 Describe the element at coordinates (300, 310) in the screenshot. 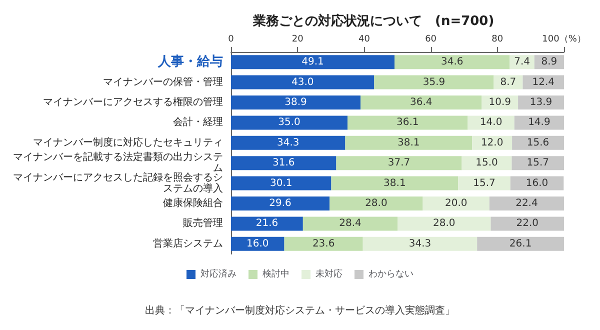

I see `source-note: 出典：「マイナンバー制度対応システム・サービスの導入実態調査」` at that location.